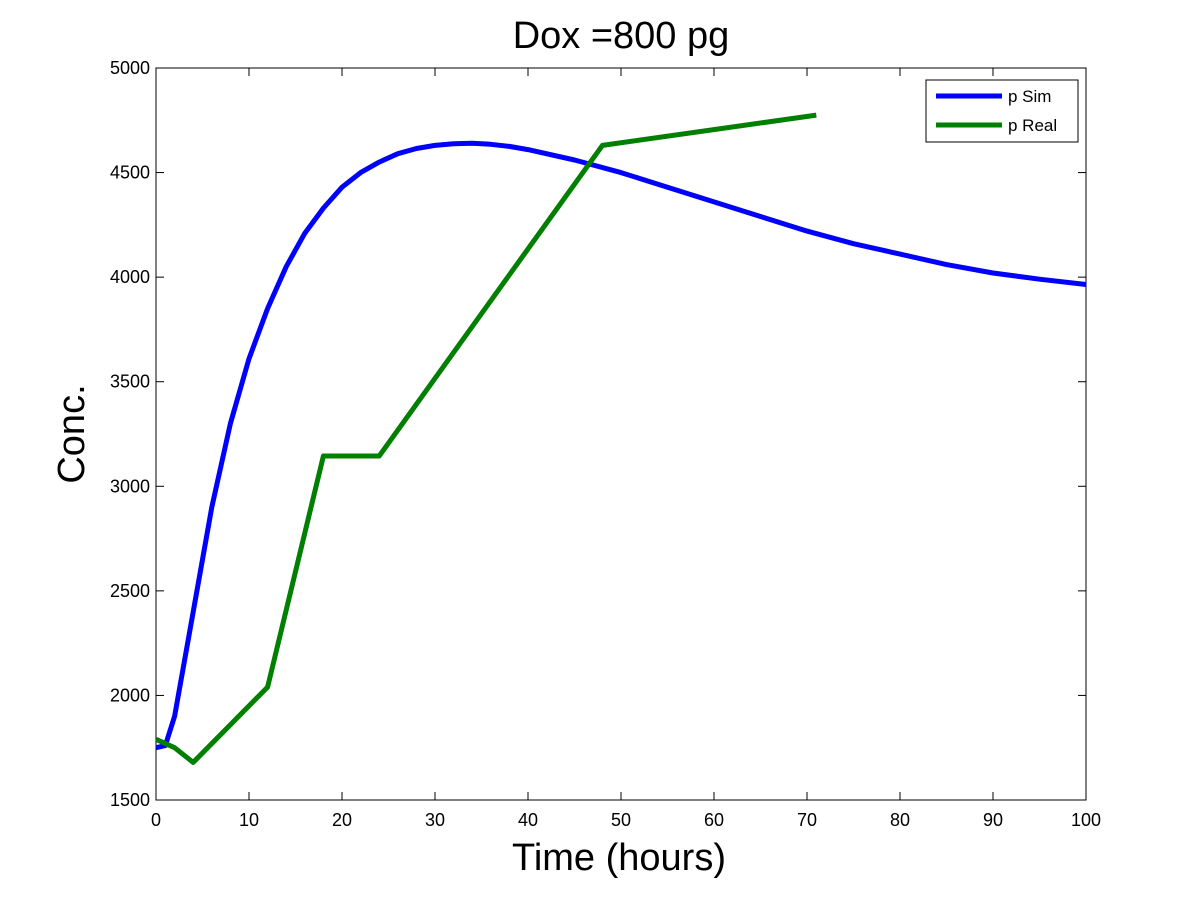 The height and width of the screenshot is (900, 1200). I want to click on y-tick-label: 4000, so click(130, 277).